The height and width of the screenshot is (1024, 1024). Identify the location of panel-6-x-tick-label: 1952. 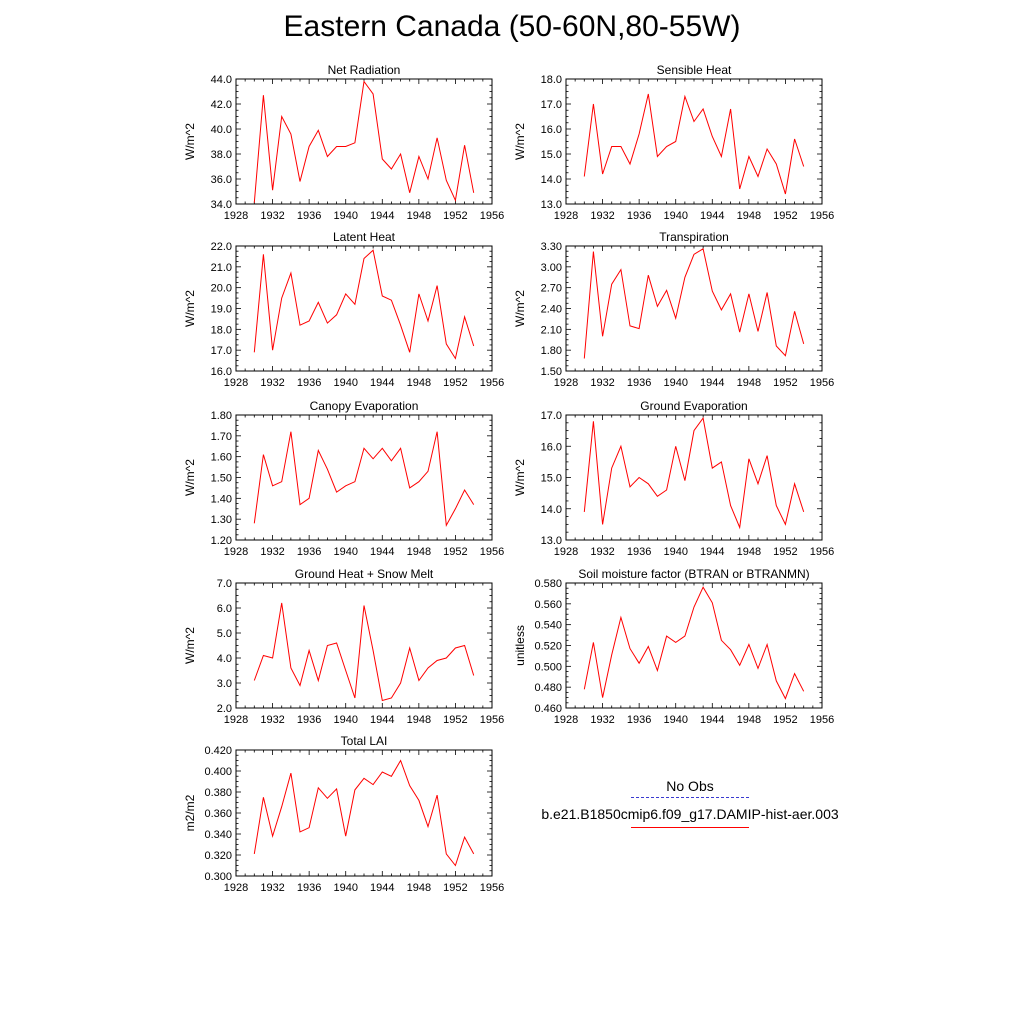
(785, 552).